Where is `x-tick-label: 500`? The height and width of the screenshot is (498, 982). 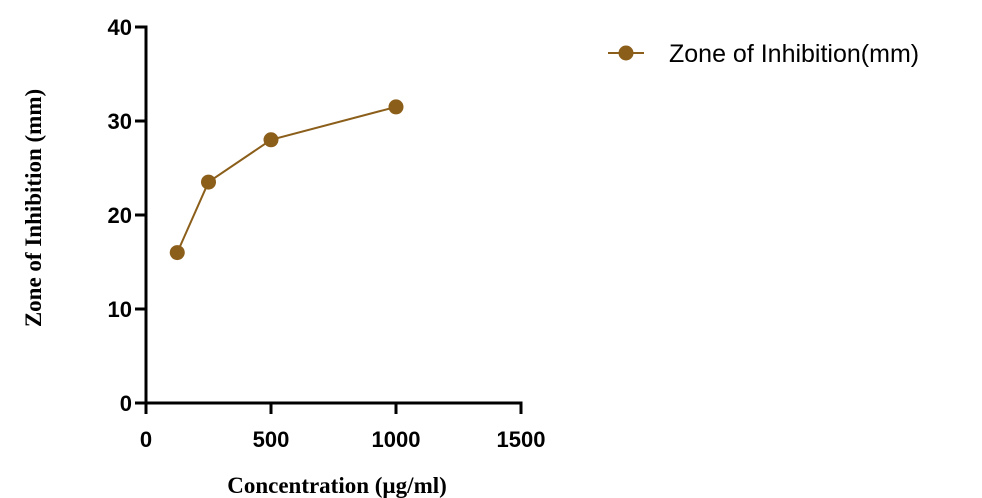
x-tick-label: 500 is located at coordinates (271, 439).